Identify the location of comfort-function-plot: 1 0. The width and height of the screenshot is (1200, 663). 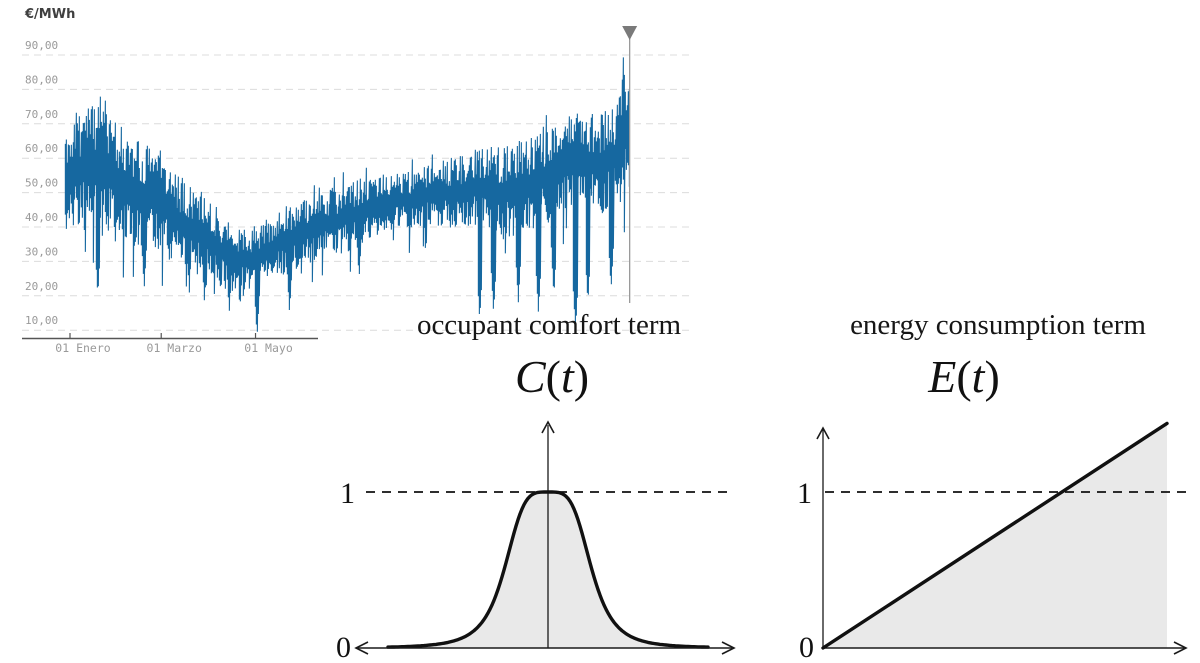
(536, 541).